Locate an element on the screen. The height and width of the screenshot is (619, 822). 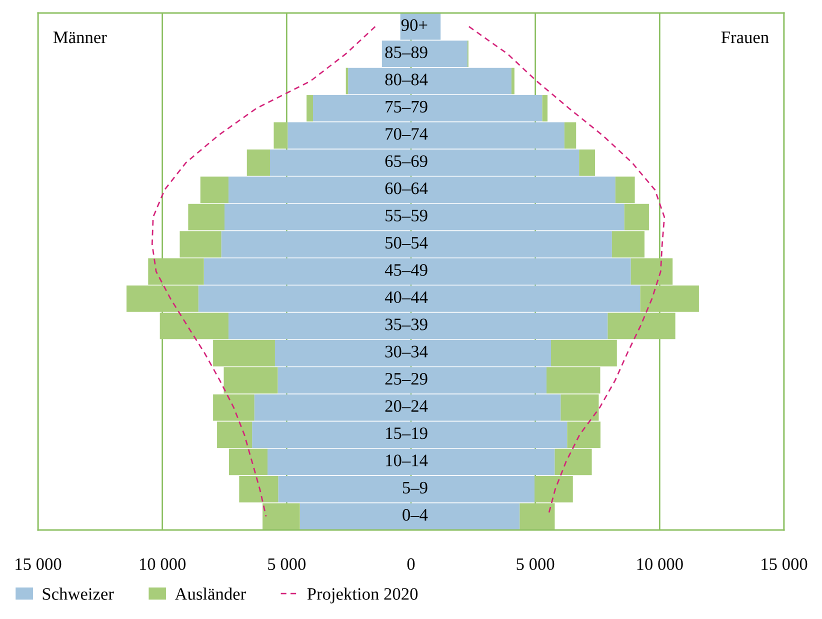
y-tick-label: 50–54 is located at coordinates (407, 242).